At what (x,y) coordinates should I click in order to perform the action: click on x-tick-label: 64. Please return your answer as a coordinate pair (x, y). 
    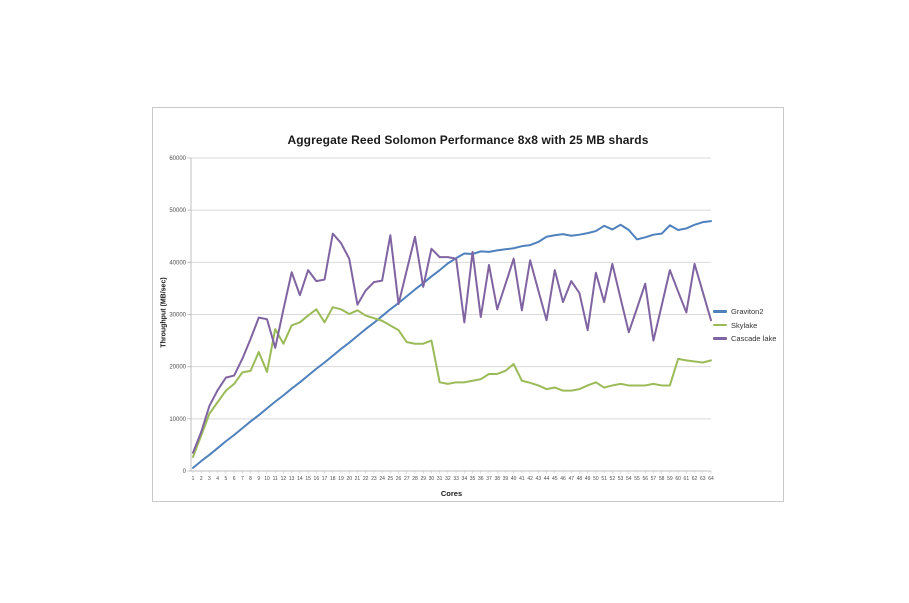
    Looking at the image, I should click on (711, 479).